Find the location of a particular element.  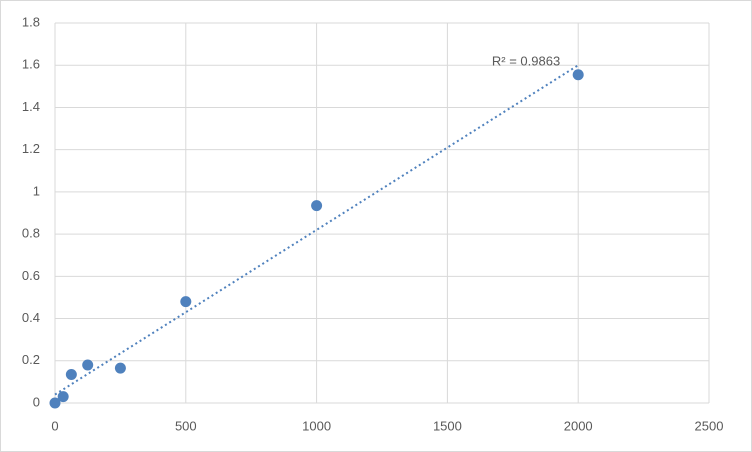

x-tick-label: 2500 is located at coordinates (709, 425).